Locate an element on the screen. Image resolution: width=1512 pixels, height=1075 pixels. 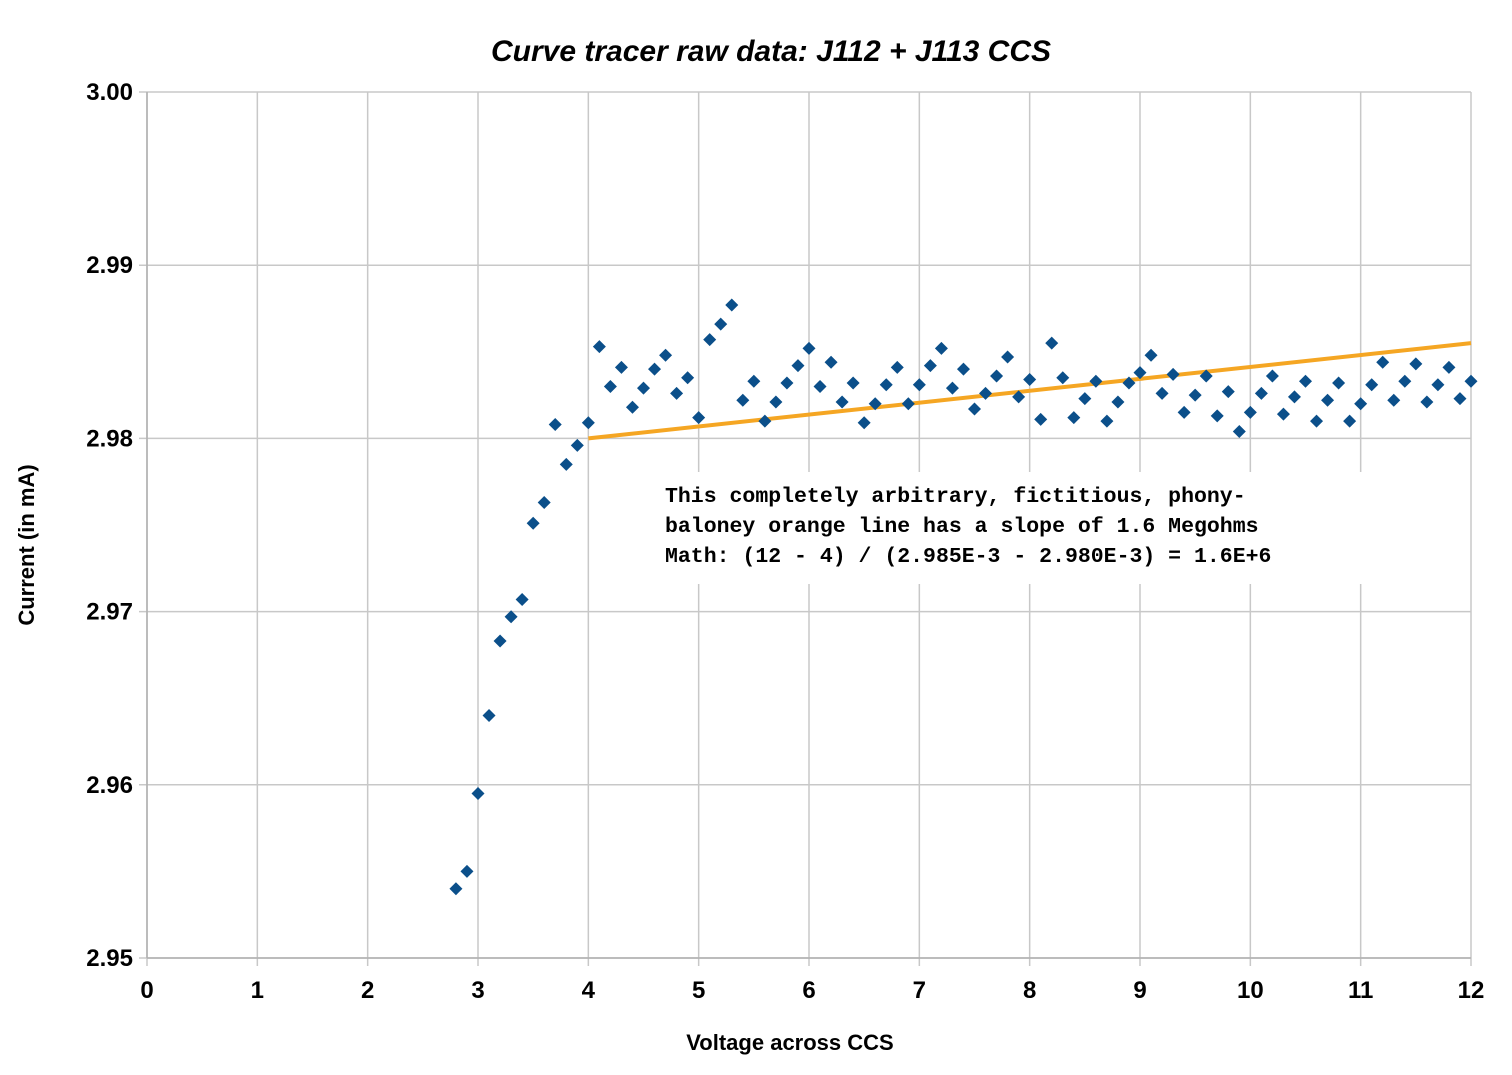
y-tick-label: 2.95 is located at coordinates (109, 958).